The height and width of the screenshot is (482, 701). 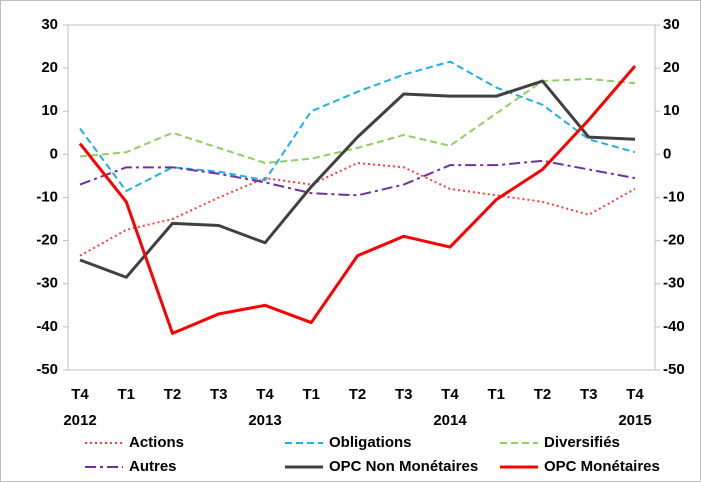 I want to click on x-year-label: 2012, so click(x=79, y=420).